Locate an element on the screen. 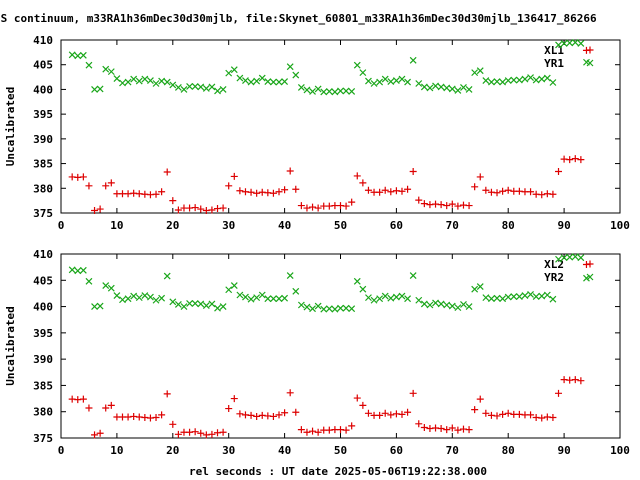 The width and height of the screenshot is (640, 480). y-tick-label: 405 is located at coordinates (43, 280).